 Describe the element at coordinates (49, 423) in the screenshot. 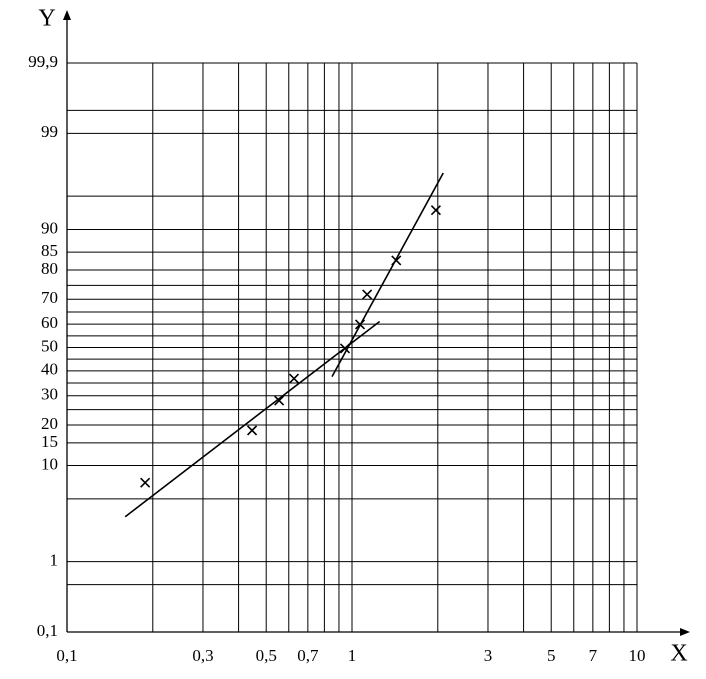

I see `y-tick-label: 20` at that location.